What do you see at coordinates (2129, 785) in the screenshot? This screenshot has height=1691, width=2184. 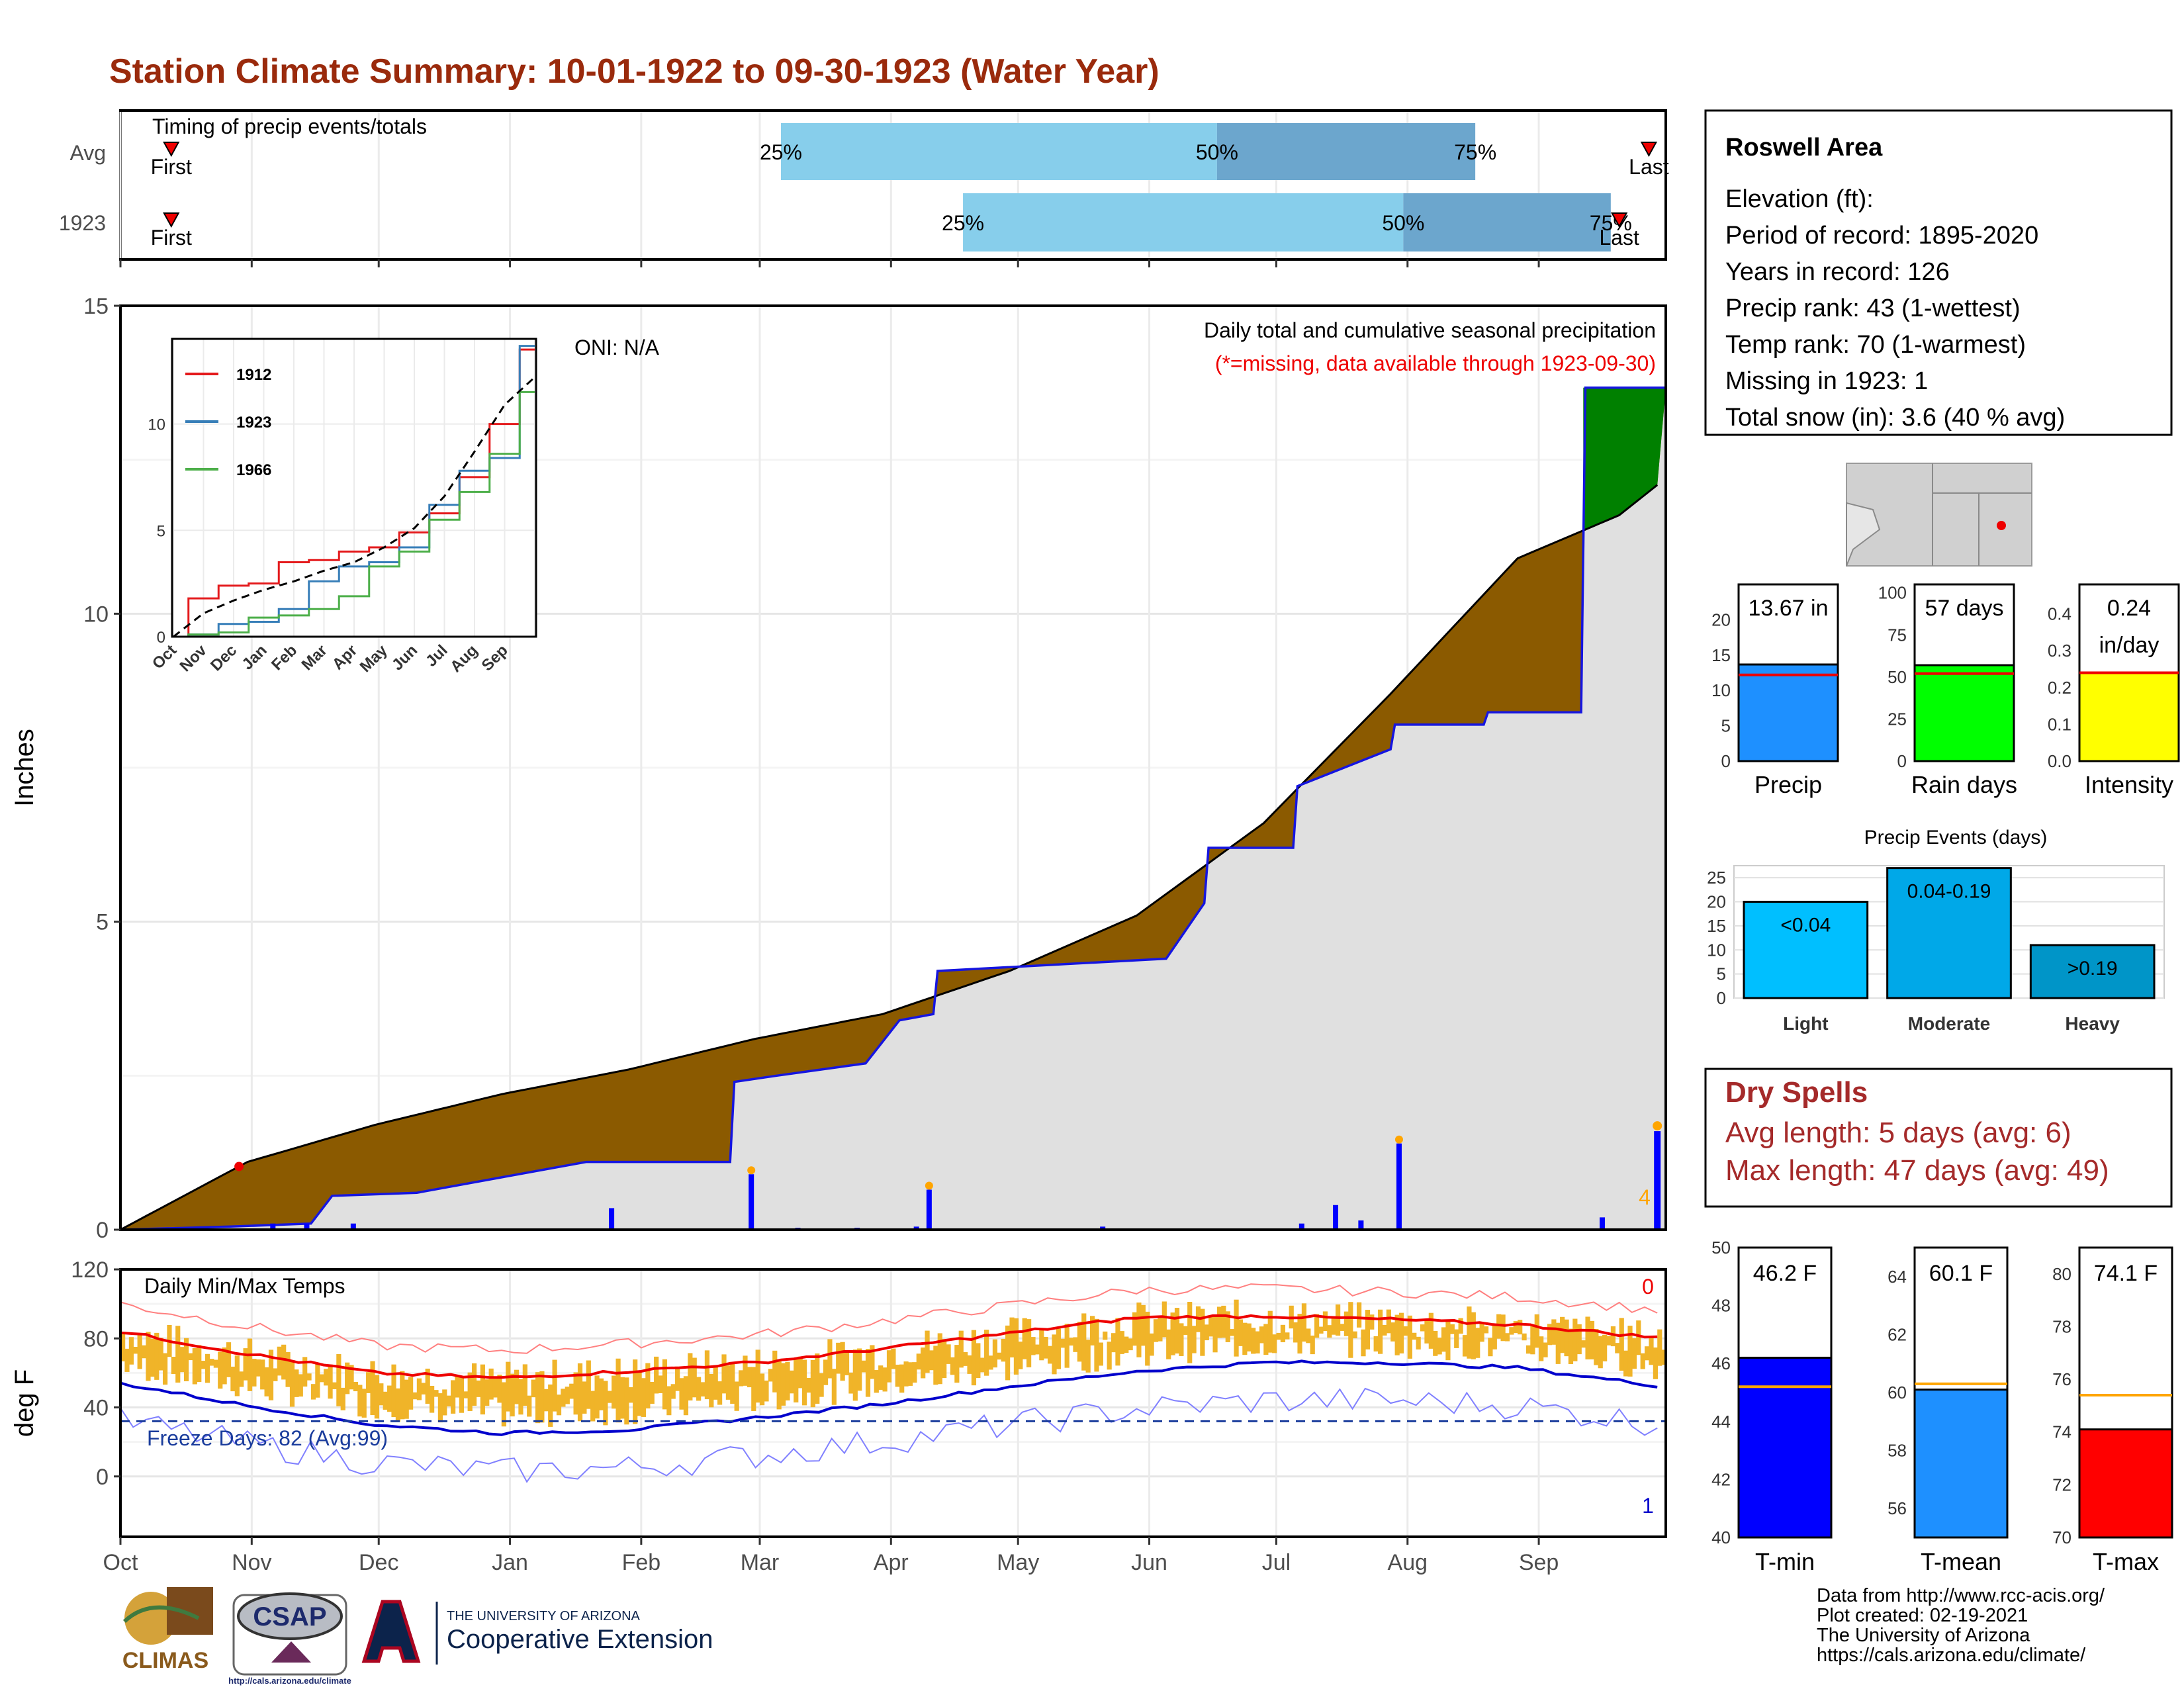 I see `summary-bar-name-2: Intensity` at bounding box center [2129, 785].